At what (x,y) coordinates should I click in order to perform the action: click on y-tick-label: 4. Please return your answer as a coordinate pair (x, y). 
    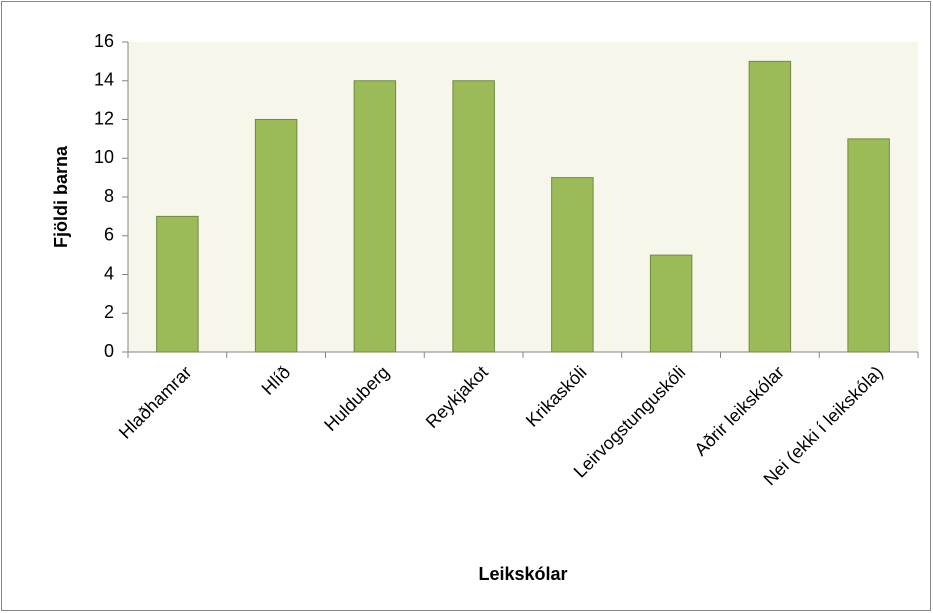
    Looking at the image, I should click on (109, 273).